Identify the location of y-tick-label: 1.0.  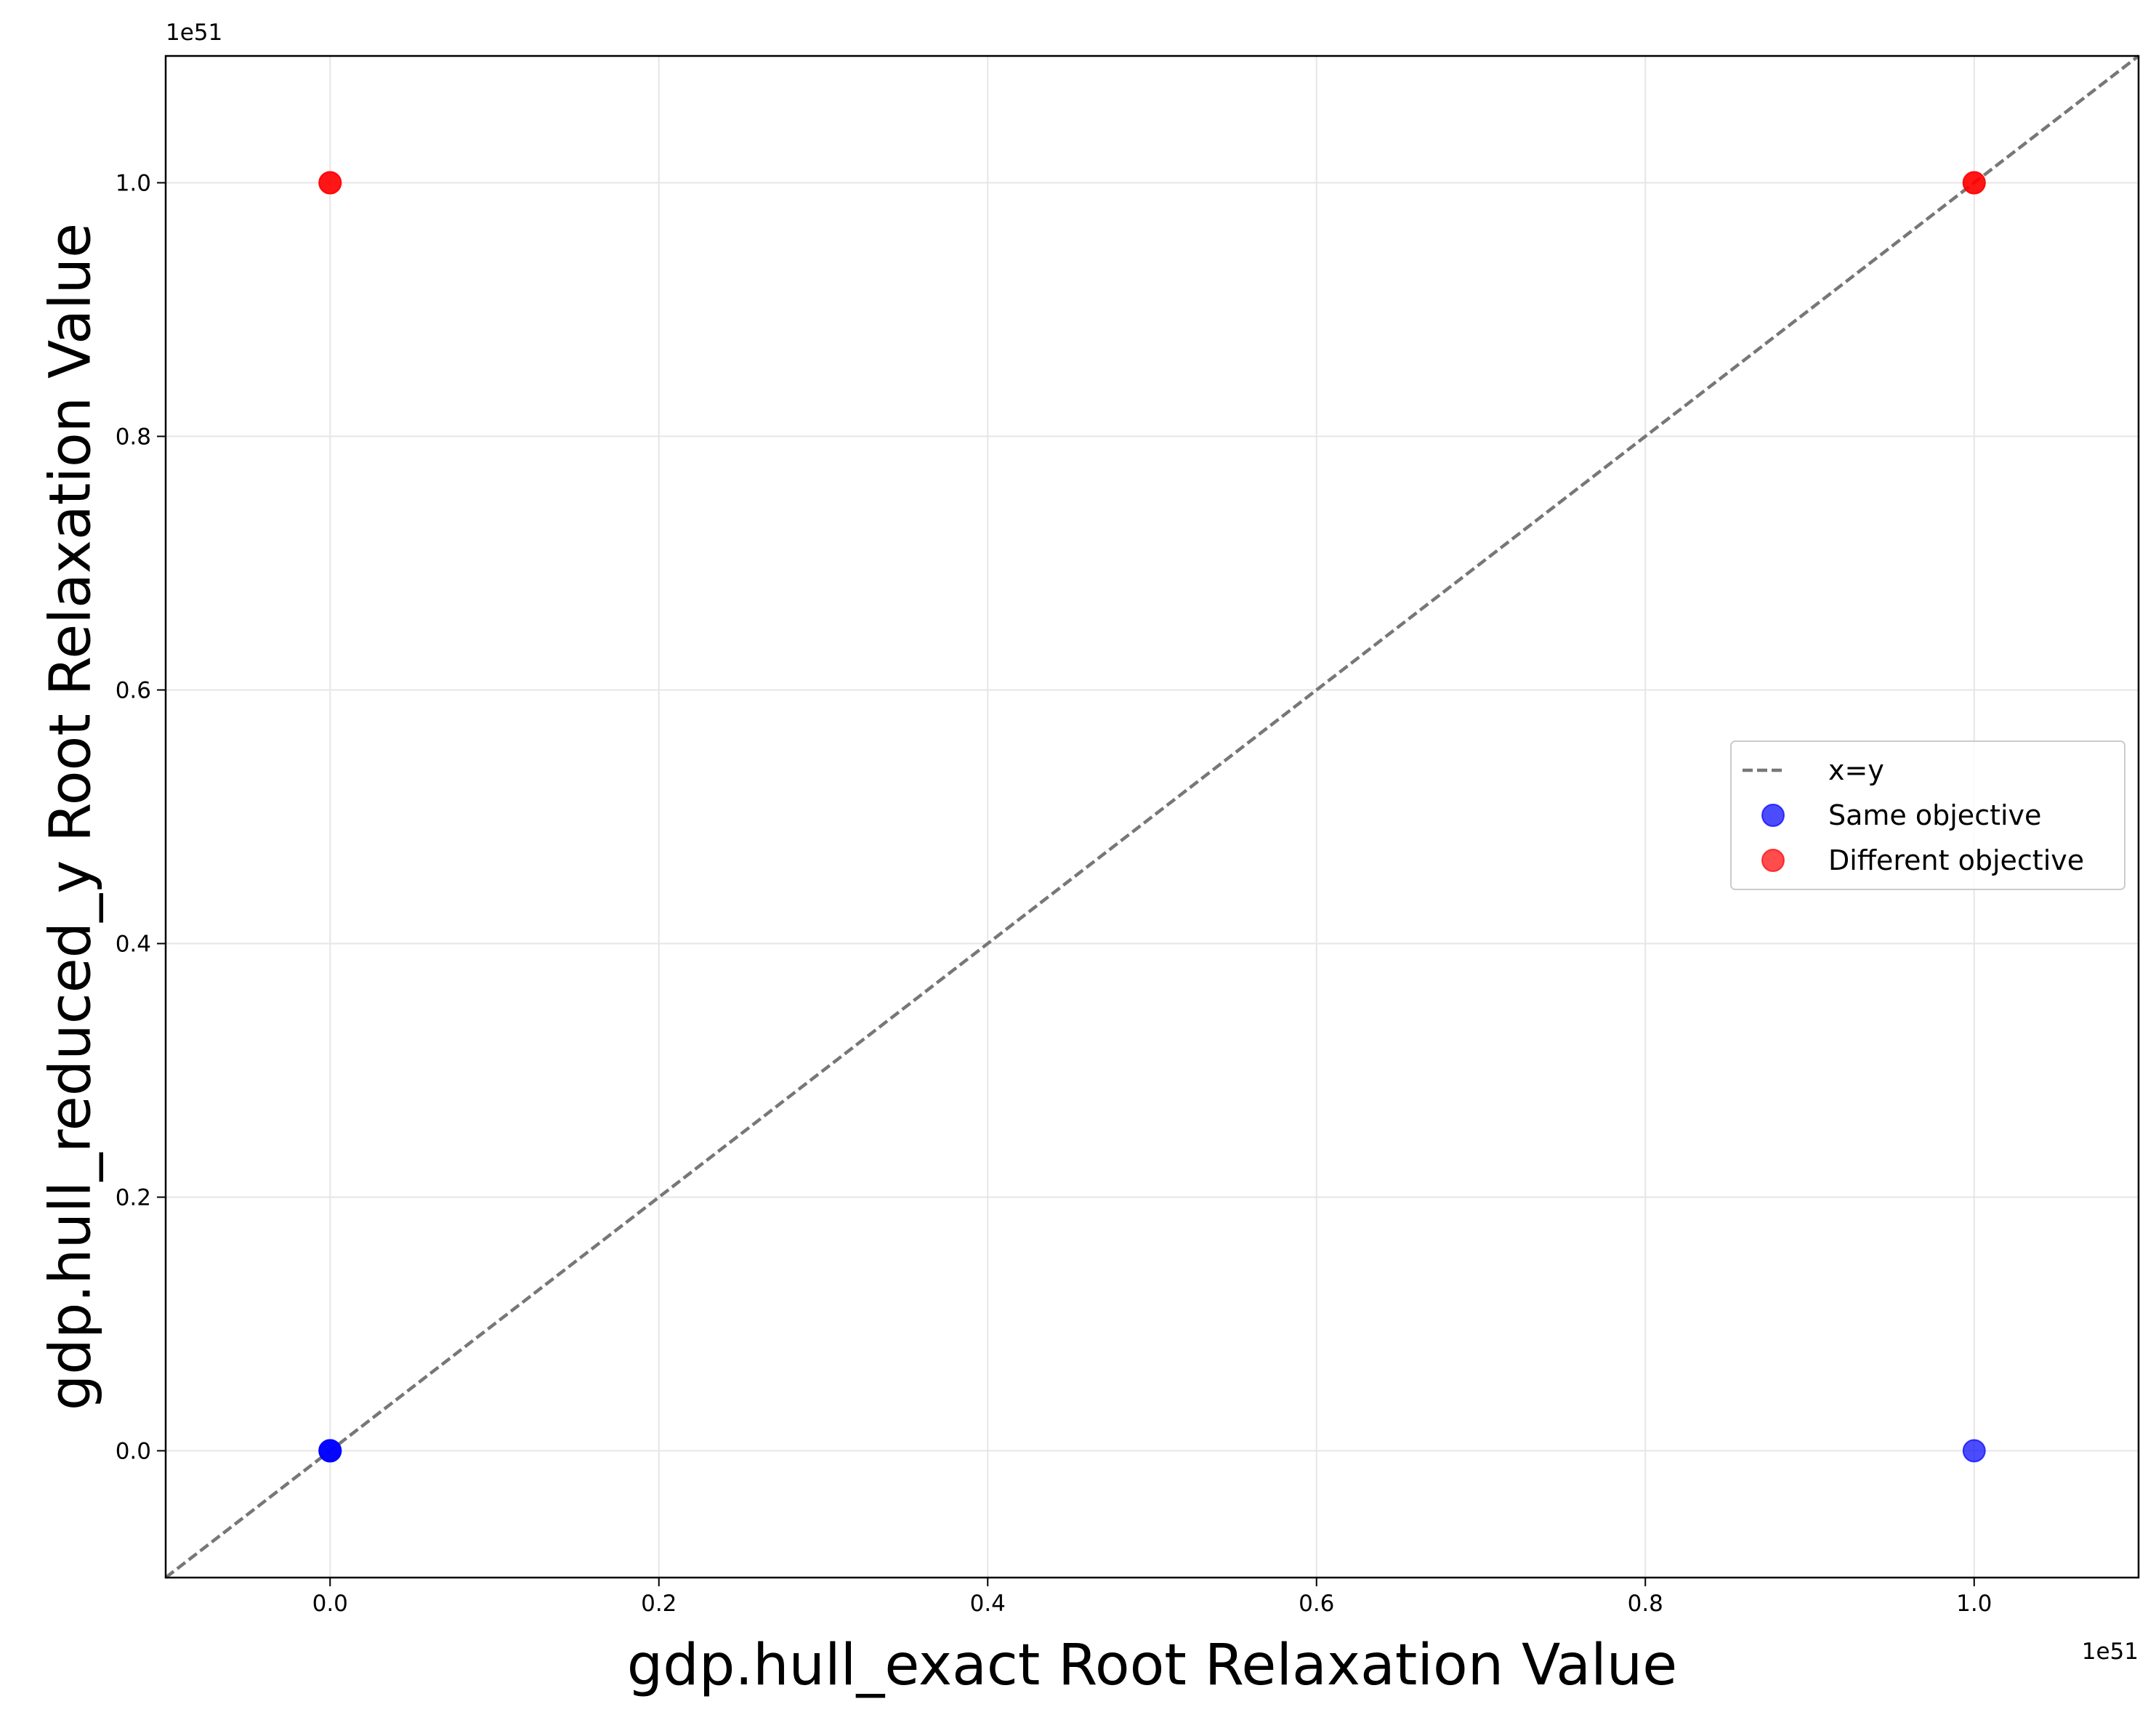
(133, 184).